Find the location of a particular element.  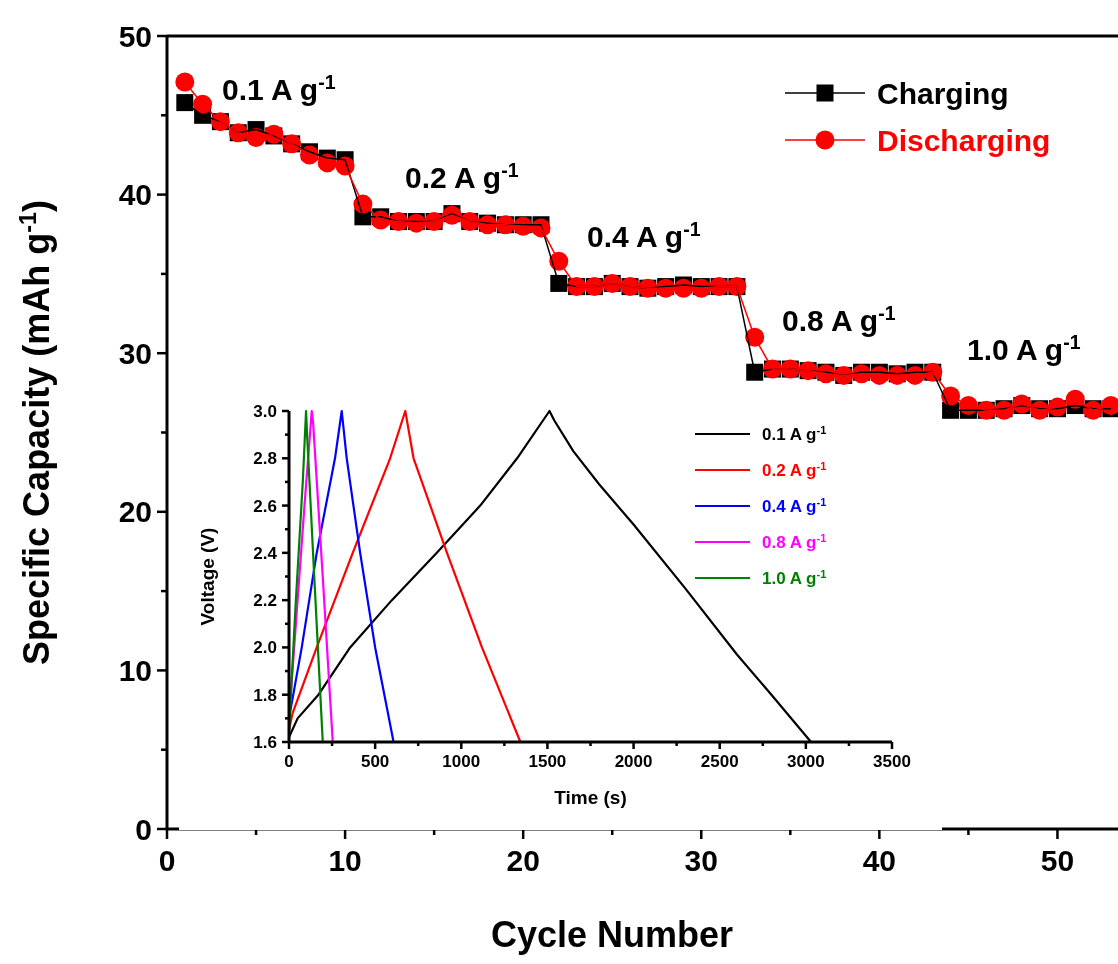

annotation: 0.4 A g$^{-1}$ is located at coordinates (644, 235).